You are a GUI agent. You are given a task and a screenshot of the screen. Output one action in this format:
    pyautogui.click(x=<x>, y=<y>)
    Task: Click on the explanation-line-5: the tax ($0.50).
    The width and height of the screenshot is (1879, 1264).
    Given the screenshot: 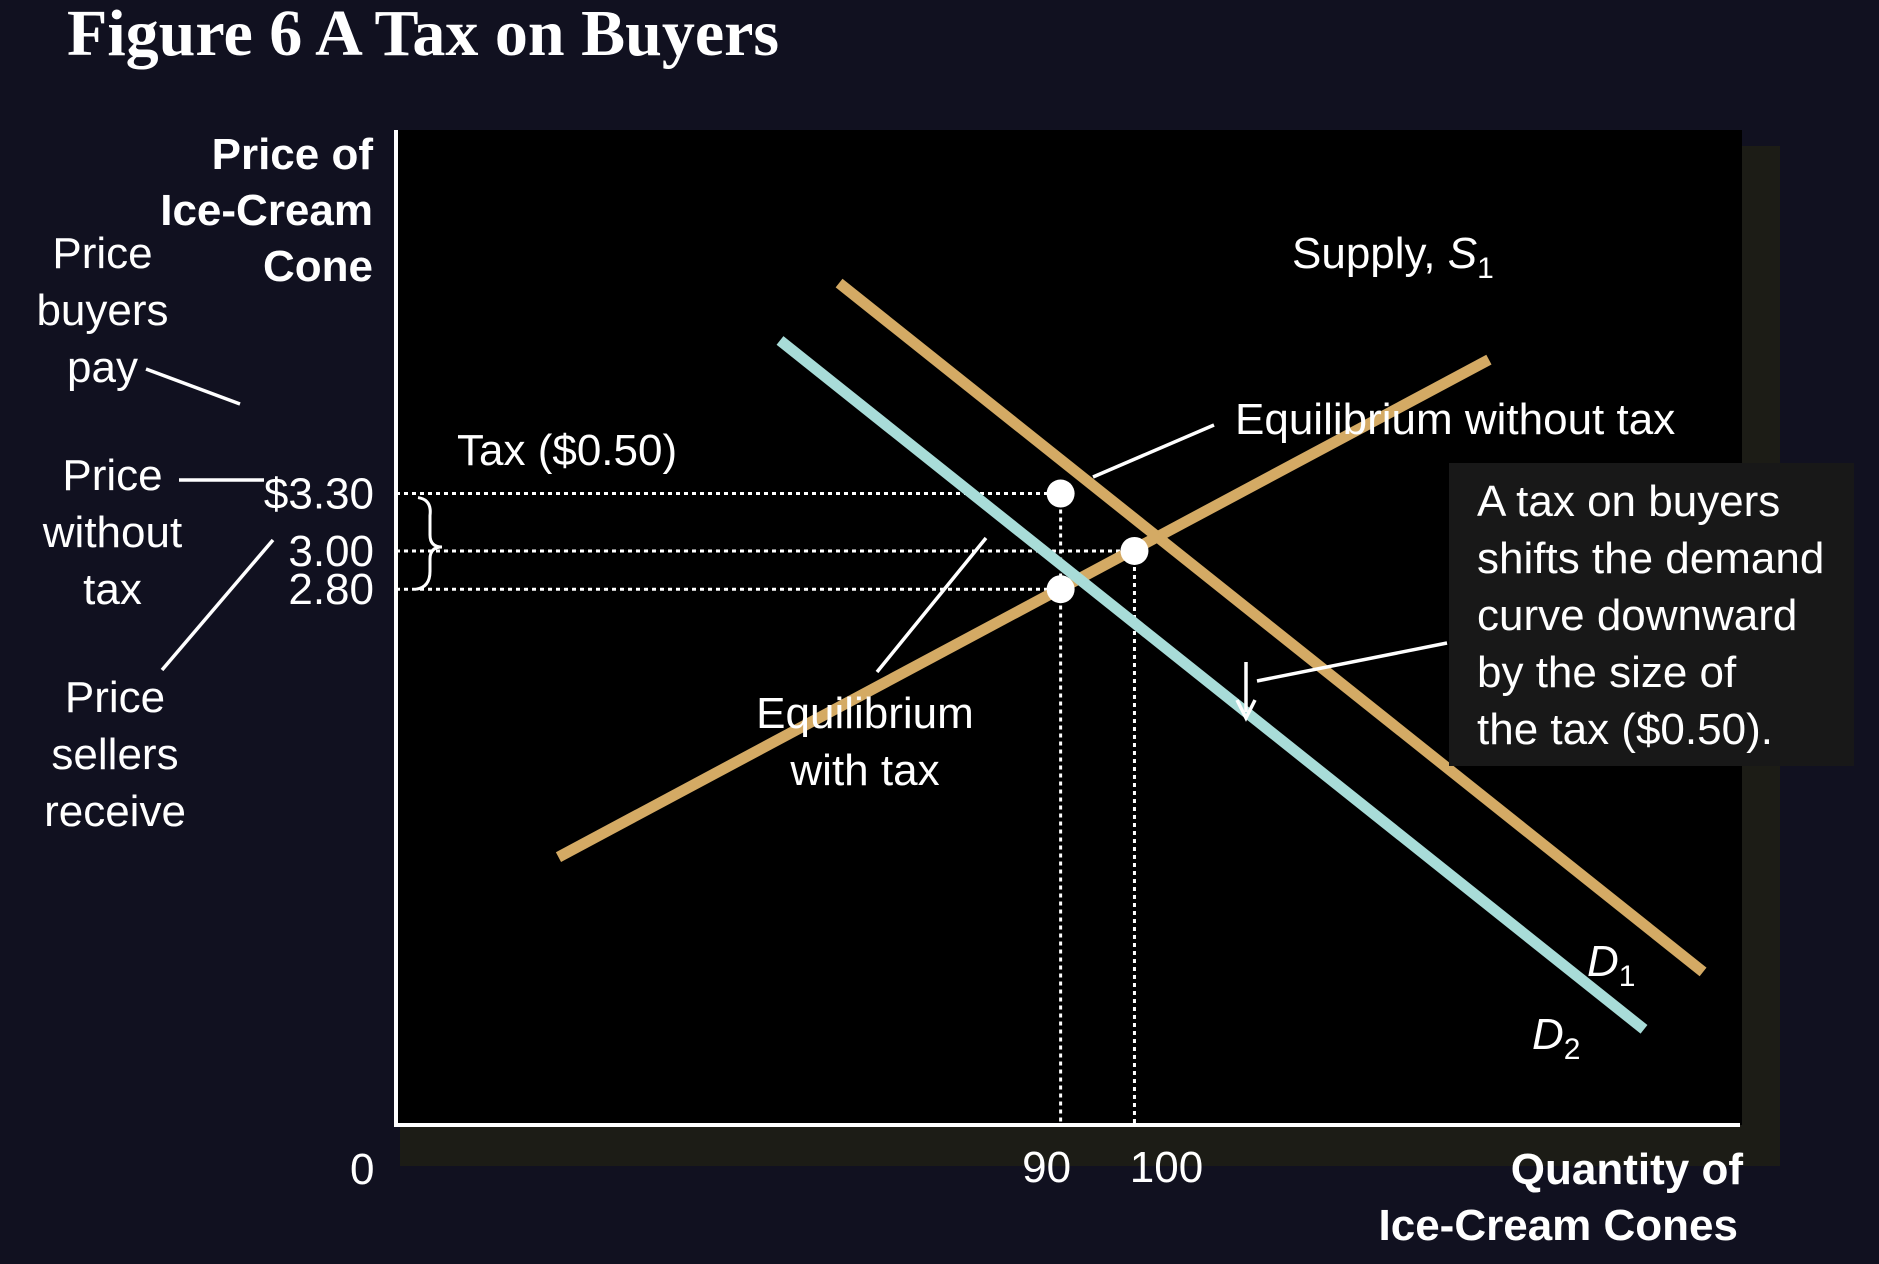 What is the action you would take?
    pyautogui.click(x=1625, y=729)
    